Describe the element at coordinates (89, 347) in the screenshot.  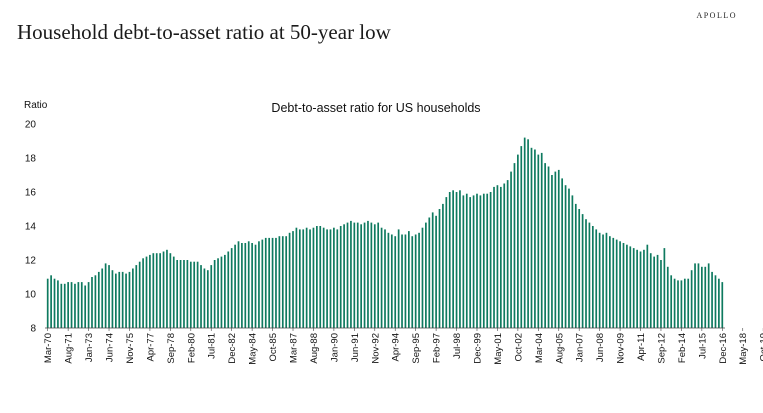
I see `x-tick-label: Jan-73` at that location.